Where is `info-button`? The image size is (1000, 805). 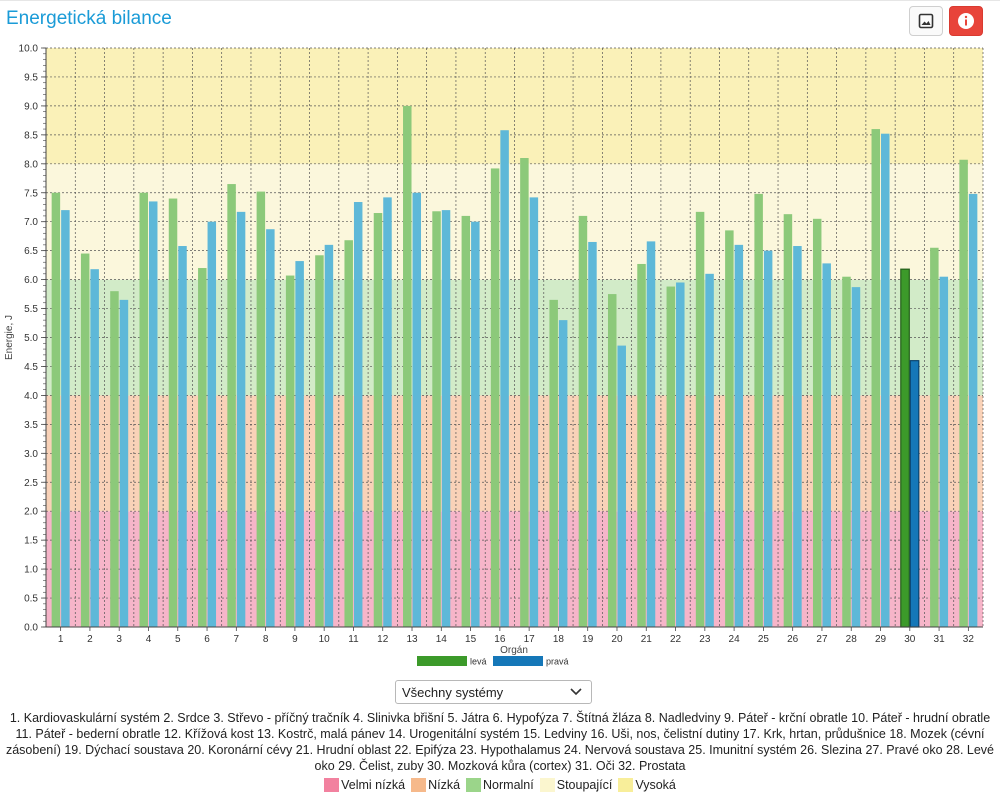
info-button is located at coordinates (966, 21).